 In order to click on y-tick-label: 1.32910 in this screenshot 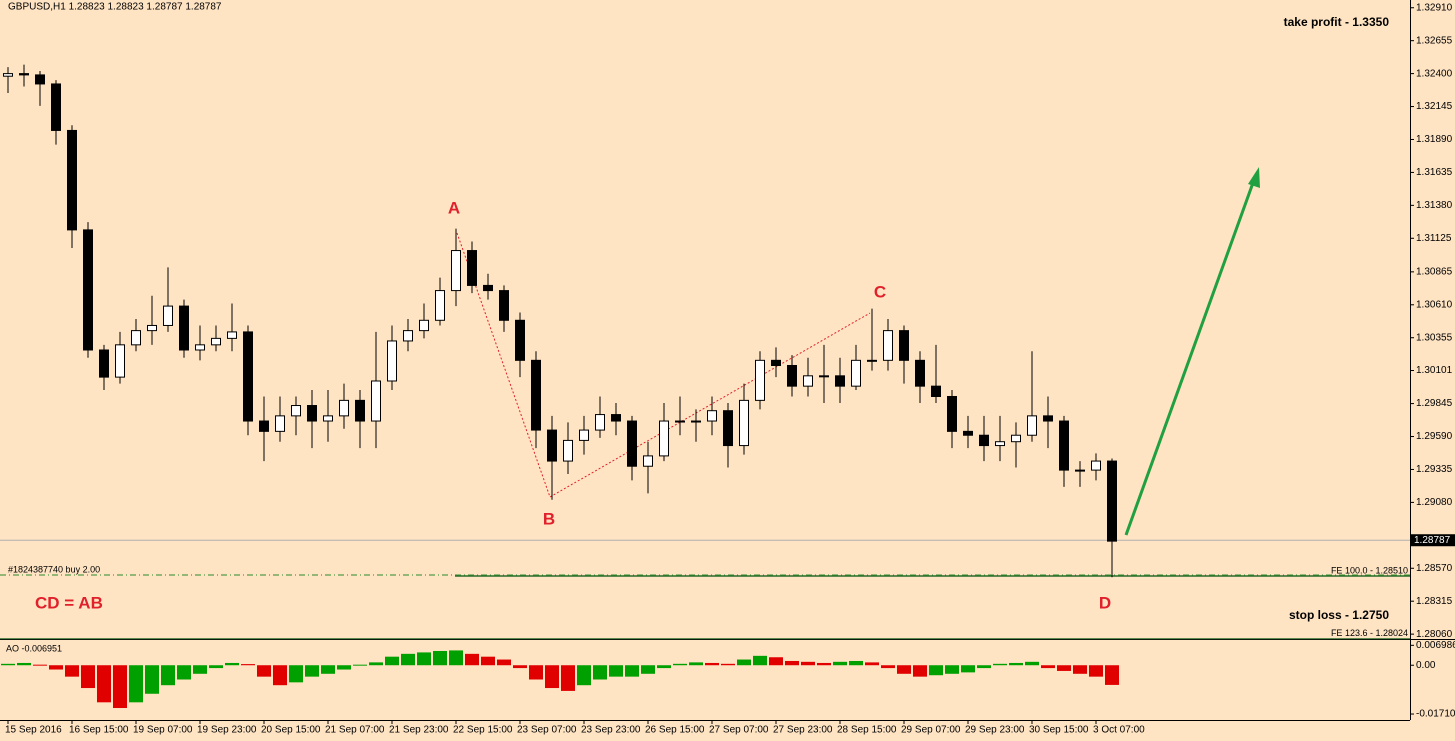, I will do `click(1434, 7)`.